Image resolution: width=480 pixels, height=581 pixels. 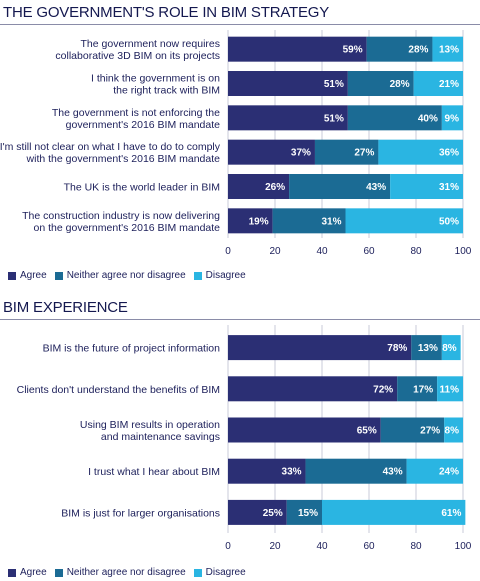 I want to click on data-label-neutral: 17%, so click(x=423, y=389).